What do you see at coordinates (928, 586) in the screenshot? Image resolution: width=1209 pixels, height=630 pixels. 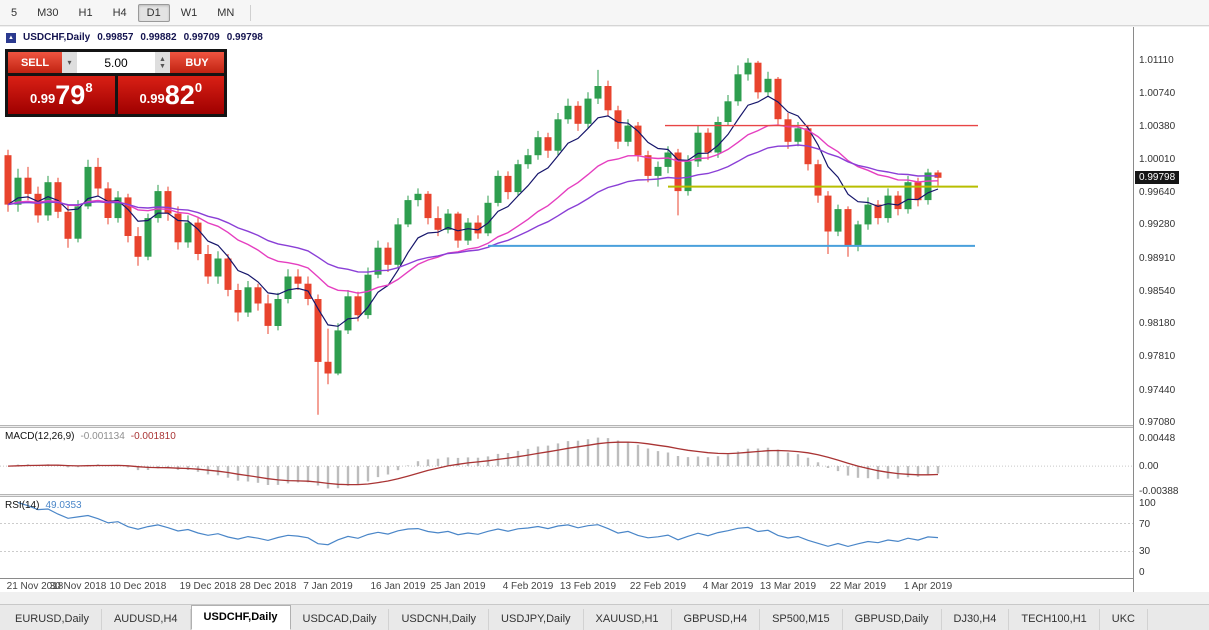 I see `time-axis-label: 1 Apr 2019` at bounding box center [928, 586].